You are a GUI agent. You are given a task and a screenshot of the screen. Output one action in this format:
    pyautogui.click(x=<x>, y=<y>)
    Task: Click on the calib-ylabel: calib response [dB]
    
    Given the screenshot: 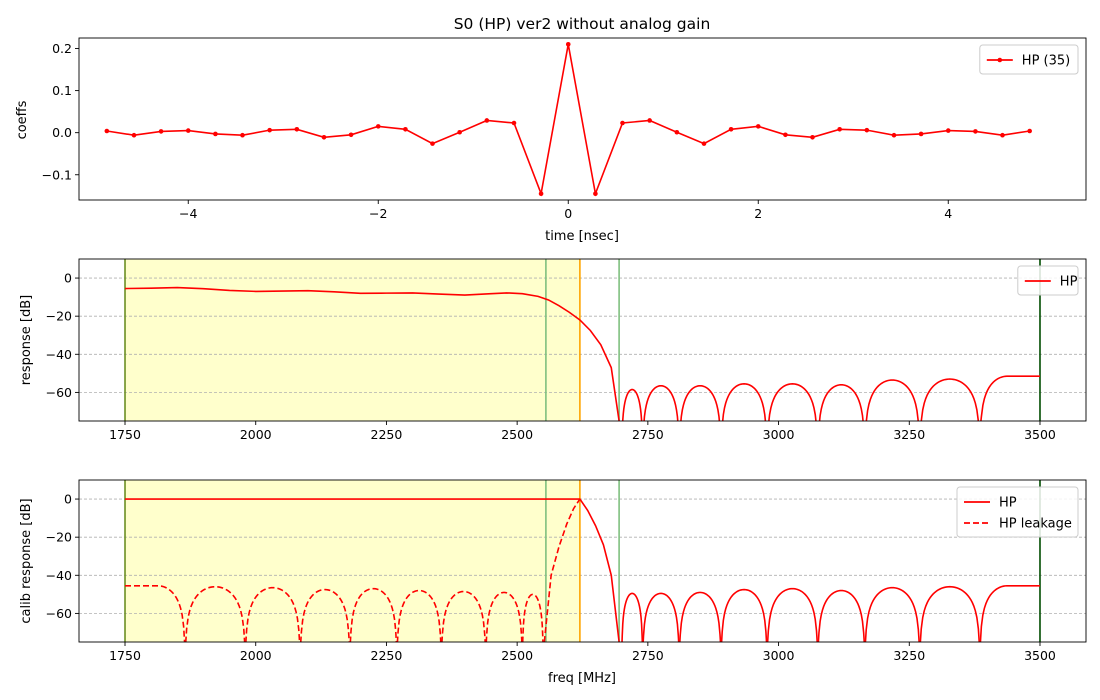 What is the action you would take?
    pyautogui.click(x=26, y=560)
    